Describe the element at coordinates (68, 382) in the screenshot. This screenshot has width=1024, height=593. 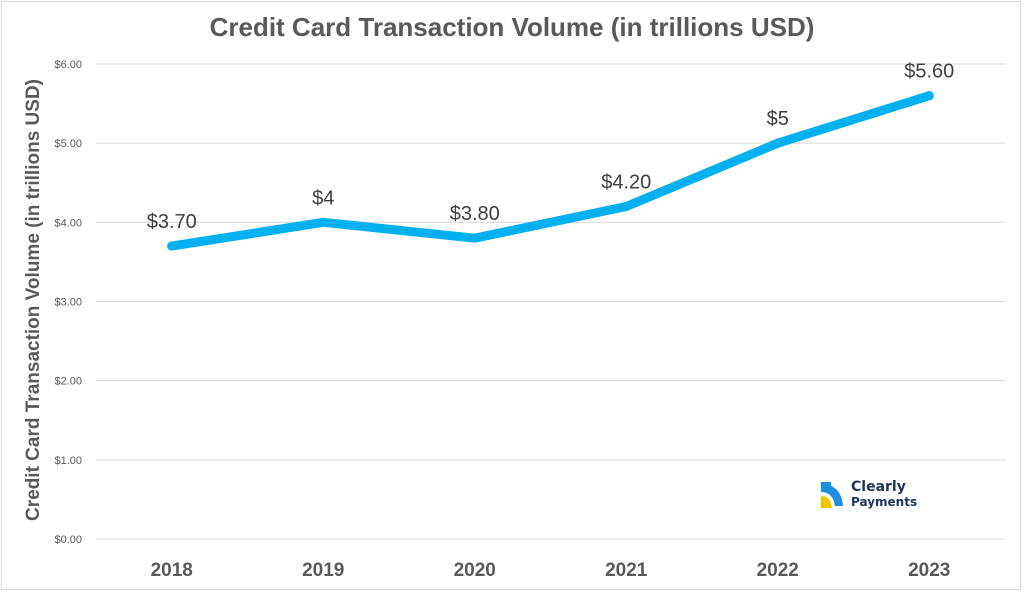
I see `y-tick-label: $2.00` at that location.